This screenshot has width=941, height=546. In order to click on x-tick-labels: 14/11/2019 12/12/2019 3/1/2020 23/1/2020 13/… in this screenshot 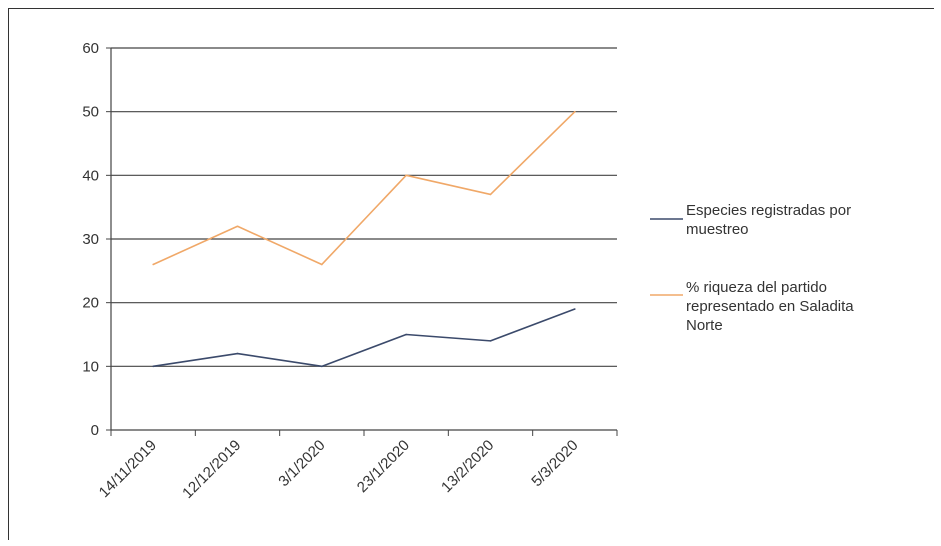, I will do `click(339, 469)`.